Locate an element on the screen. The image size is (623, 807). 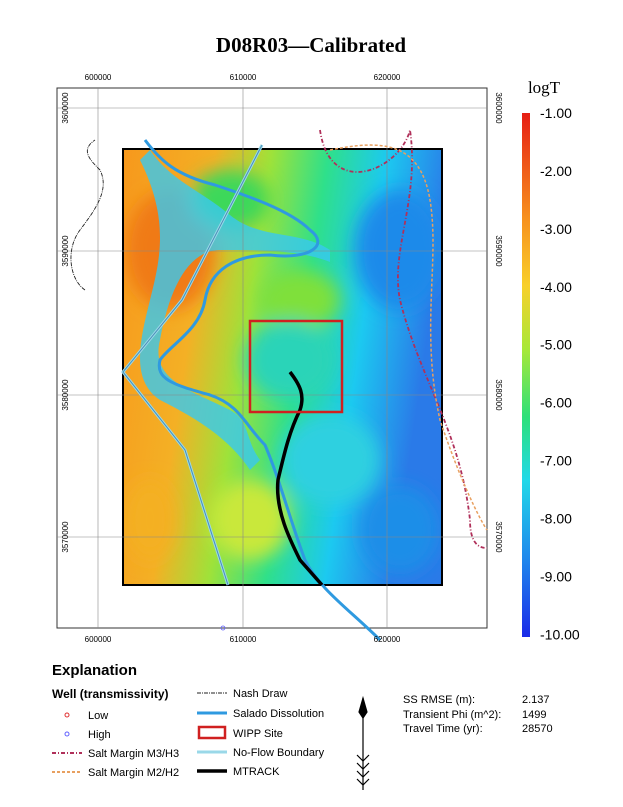
legend-low-symbol is located at coordinates (67, 715).